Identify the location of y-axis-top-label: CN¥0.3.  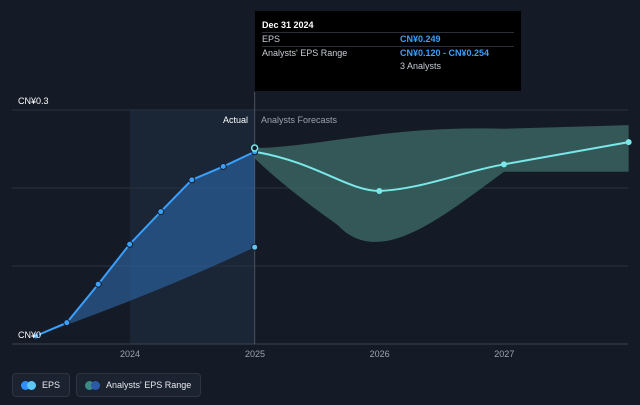
(33, 101).